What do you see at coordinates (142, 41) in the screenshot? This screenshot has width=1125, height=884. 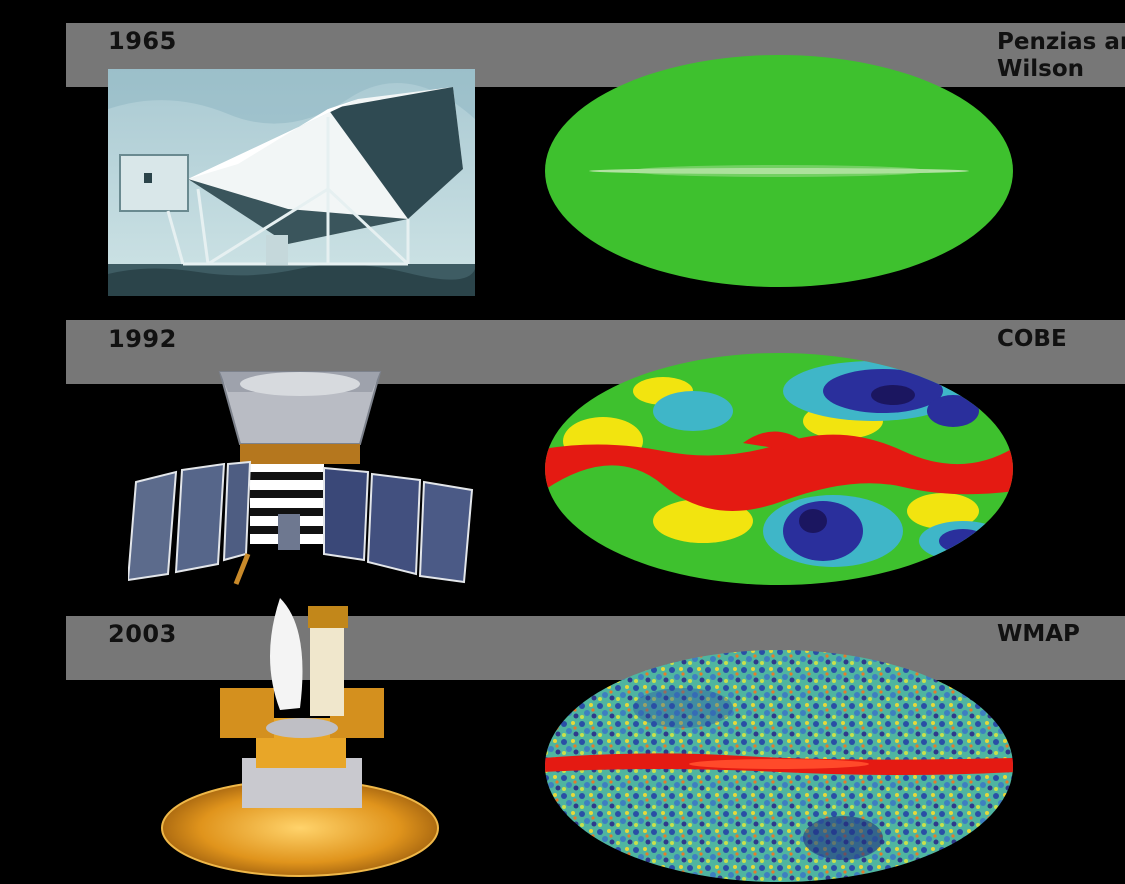 I see `year-label-1965: 1965` at bounding box center [142, 41].